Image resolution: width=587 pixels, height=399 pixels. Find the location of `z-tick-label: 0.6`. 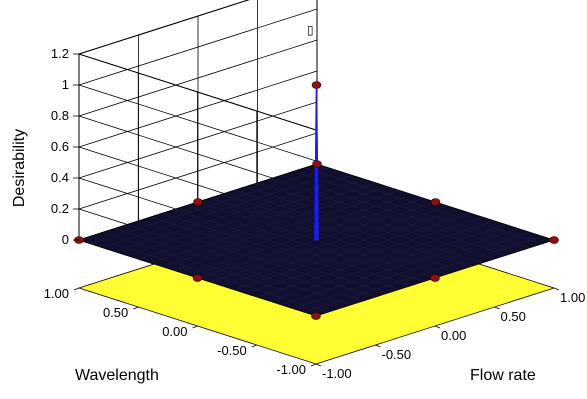

z-tick-label: 0.6 is located at coordinates (60, 146).